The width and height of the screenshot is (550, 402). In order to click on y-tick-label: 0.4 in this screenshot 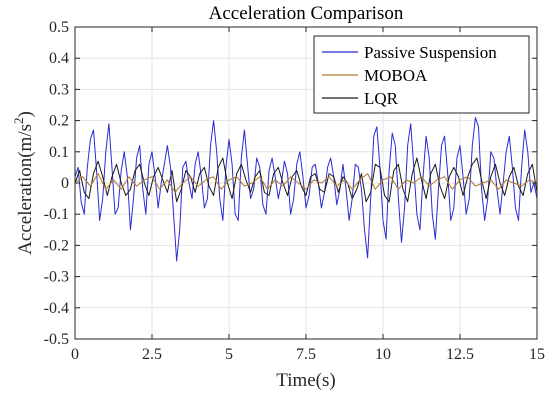, I will do `click(59, 58)`.